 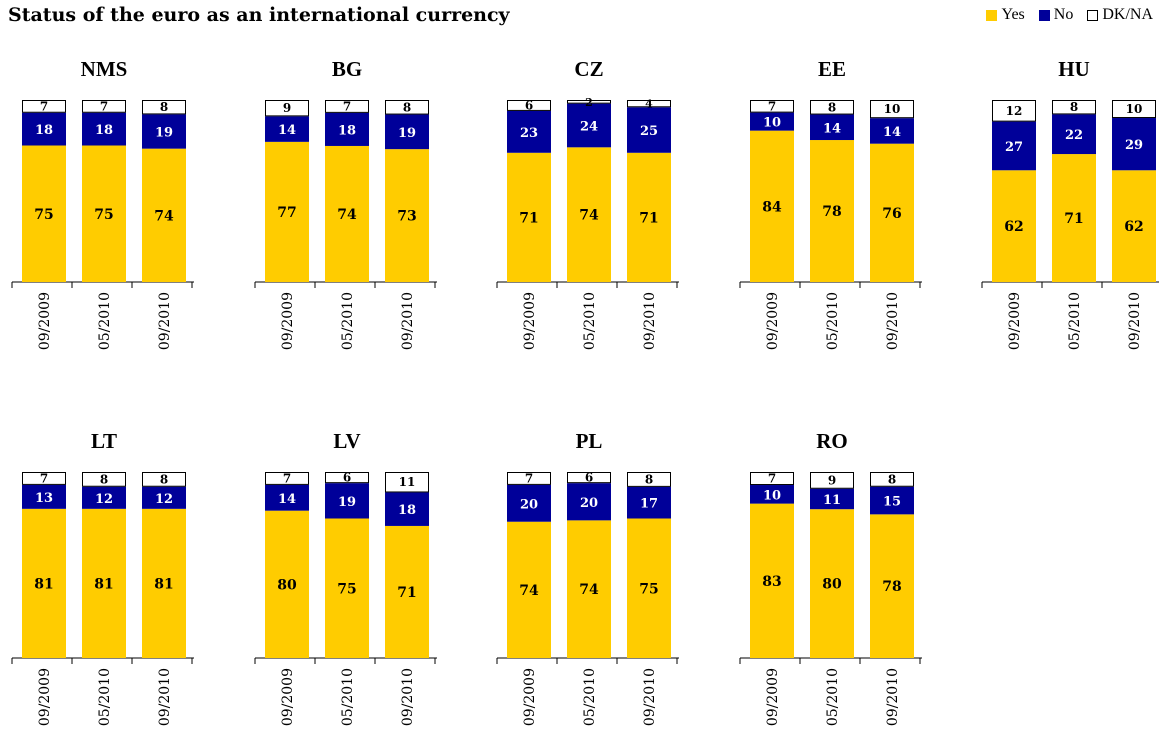 What do you see at coordinates (345, 577) in the screenshot?
I see `panel-lv: LV 80 14 7 09/2009 75 19 6 05/2010 71 18 11 09/2010` at bounding box center [345, 577].